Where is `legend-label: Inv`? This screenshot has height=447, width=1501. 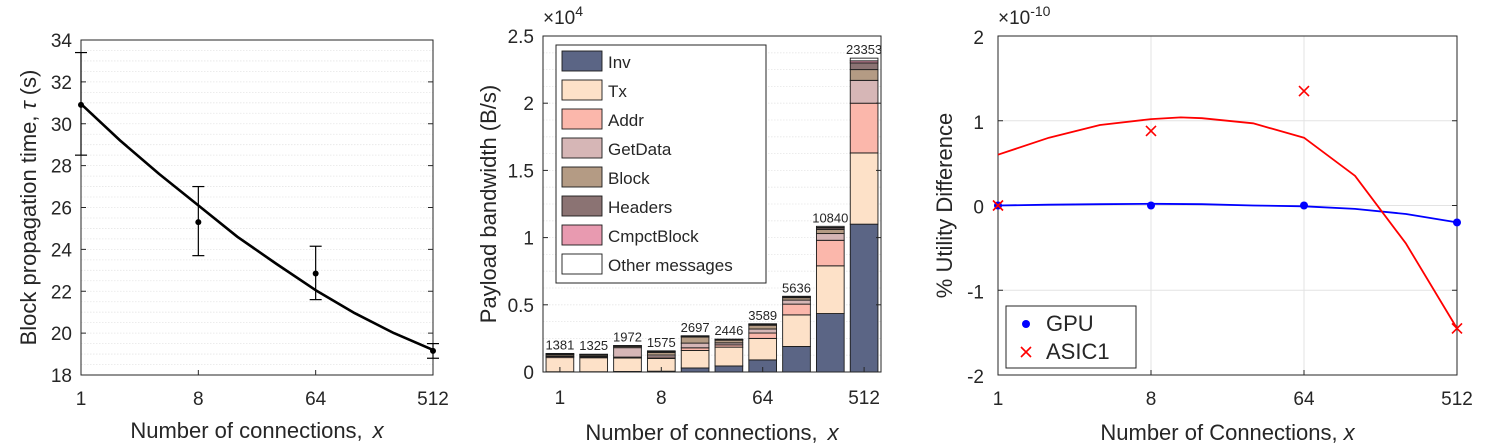 legend-label: Inv is located at coordinates (619, 62).